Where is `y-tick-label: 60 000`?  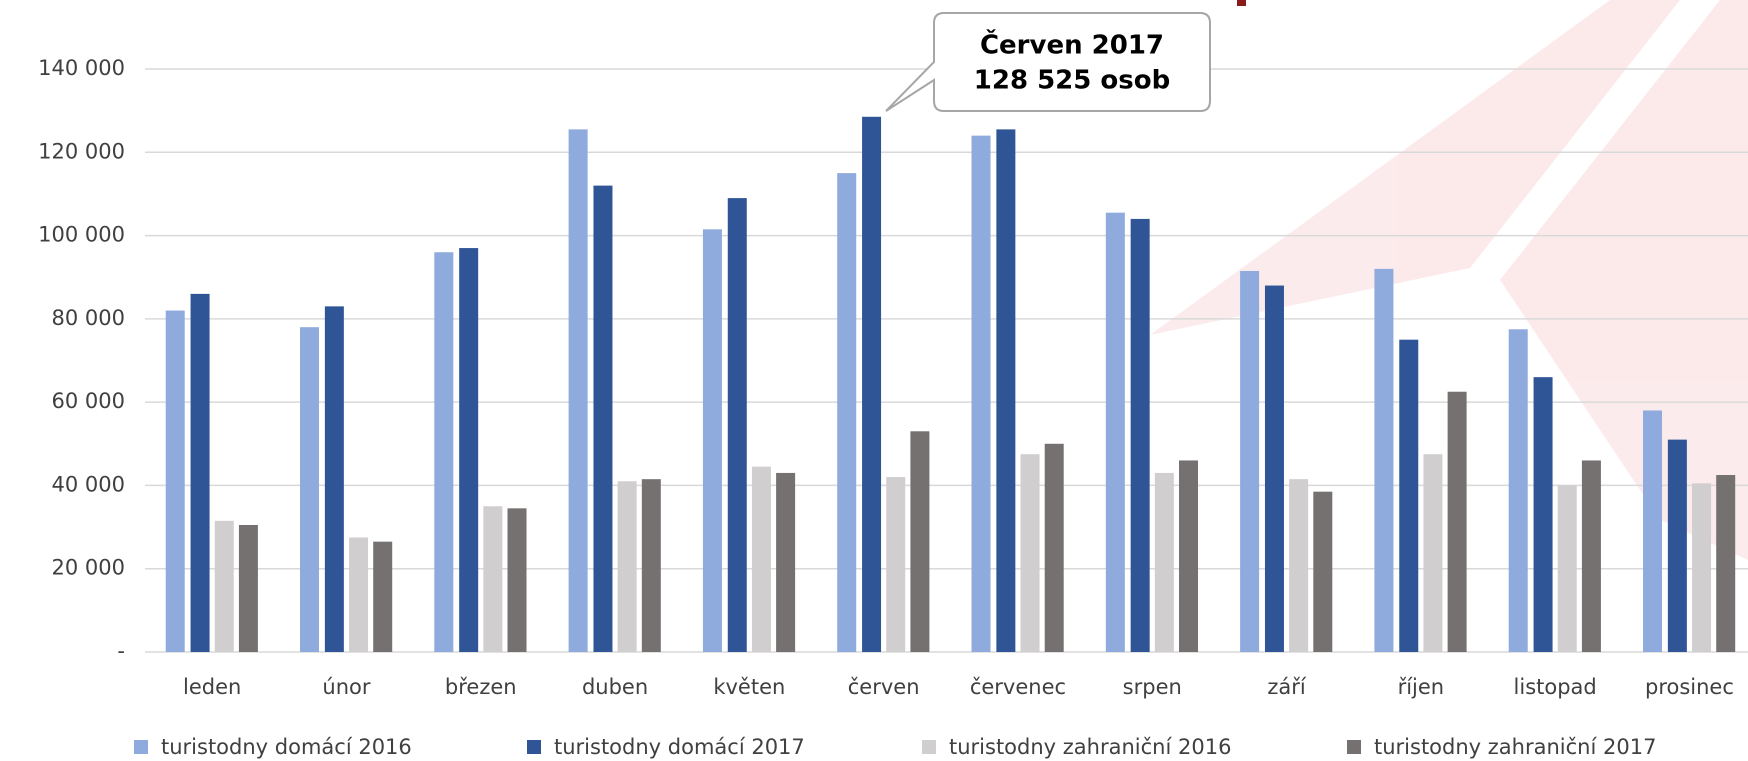
y-tick-label: 60 000 is located at coordinates (88, 401).